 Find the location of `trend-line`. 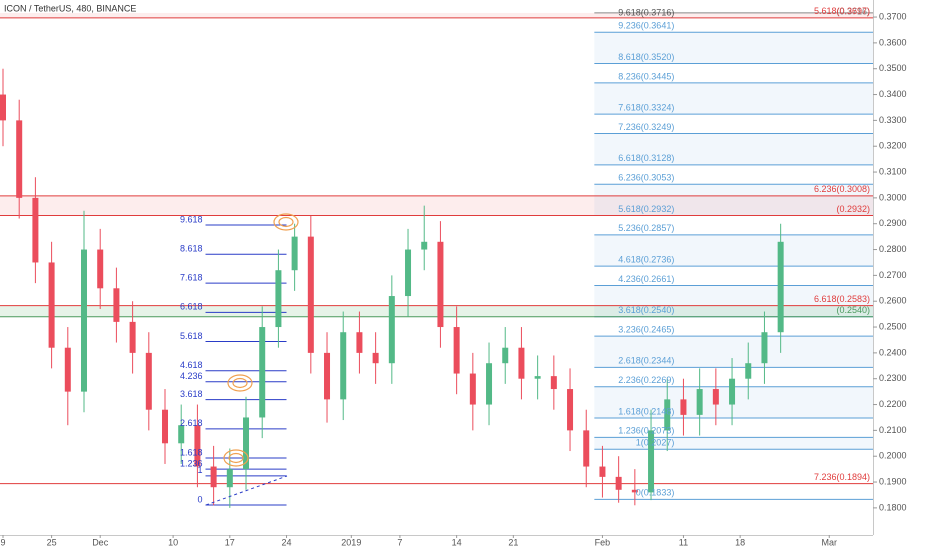

trend-line is located at coordinates (246, 490).